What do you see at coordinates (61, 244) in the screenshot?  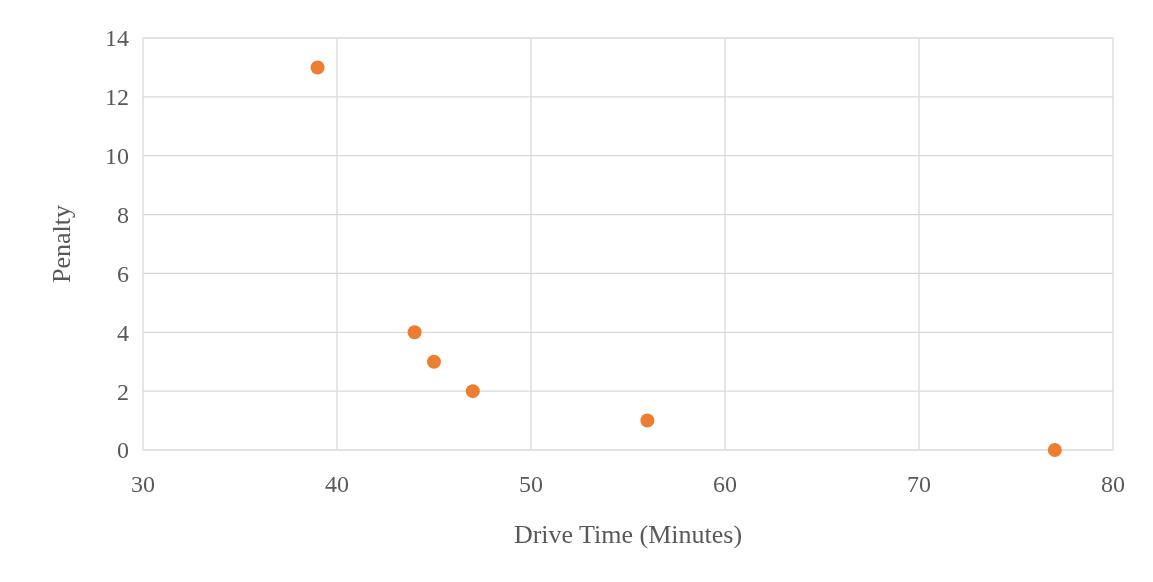 I see `y-axis-title: Penalty` at bounding box center [61, 244].